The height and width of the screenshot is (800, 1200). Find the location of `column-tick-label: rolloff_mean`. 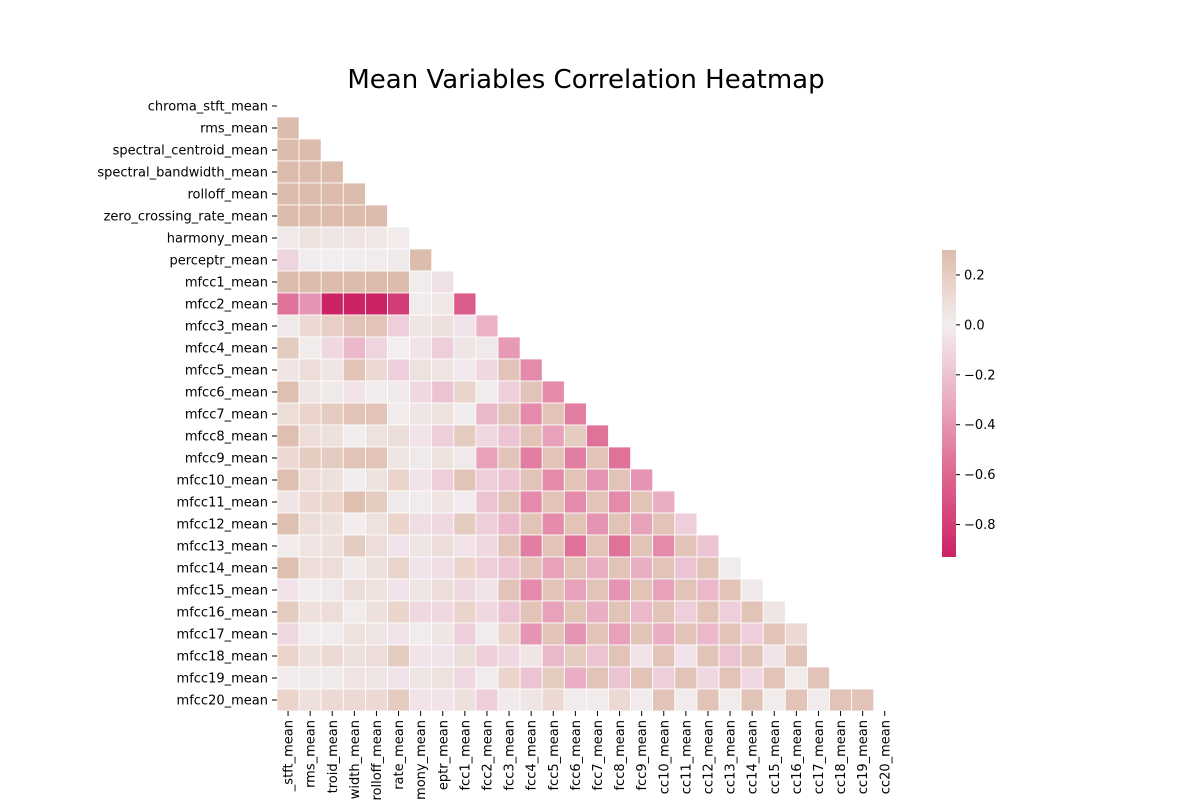

column-tick-label: rolloff_mean is located at coordinates (377, 760).